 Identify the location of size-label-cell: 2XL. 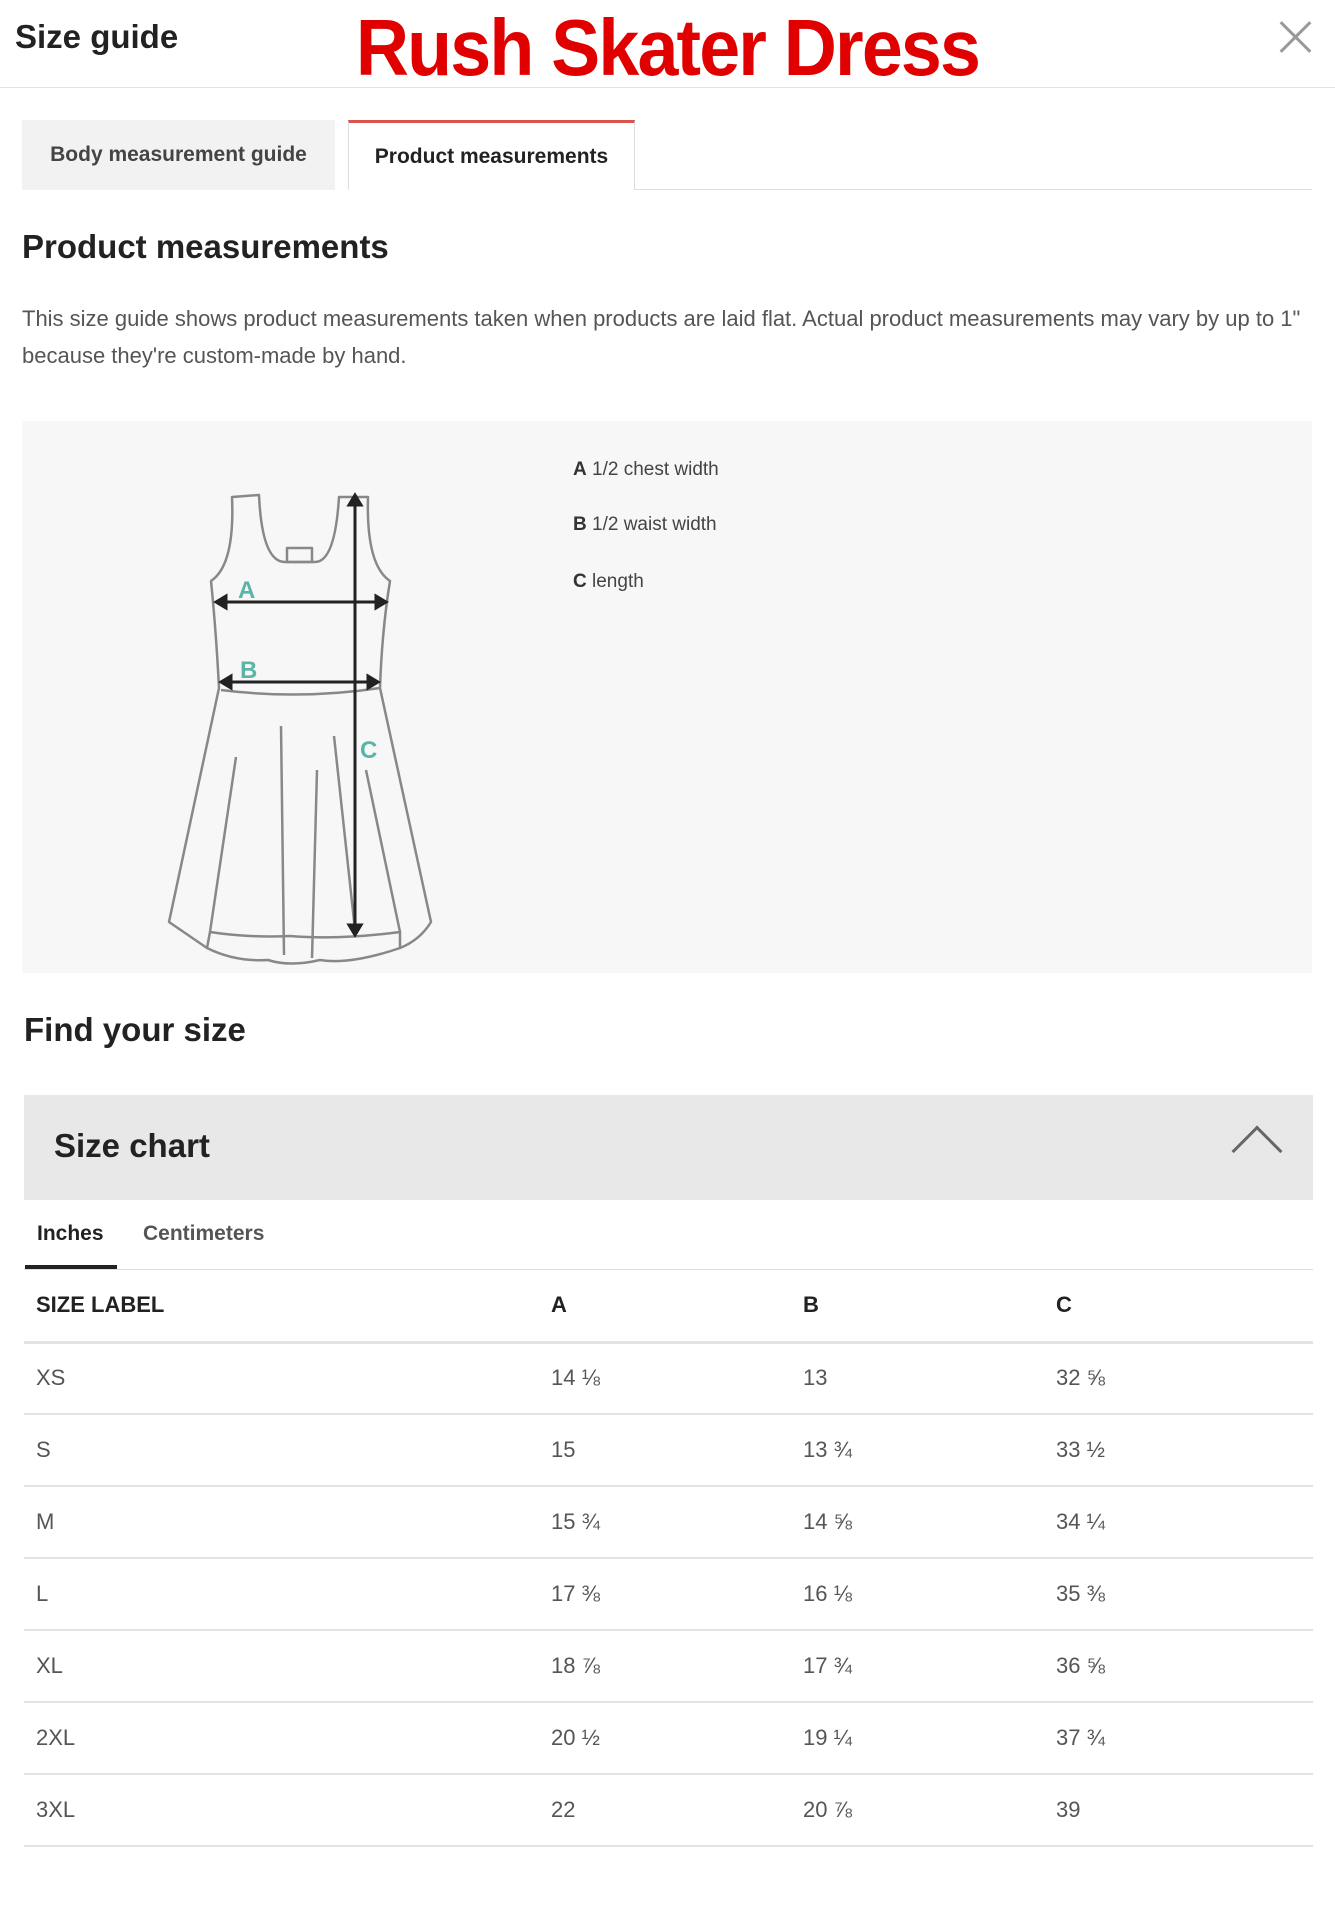
(287, 1738).